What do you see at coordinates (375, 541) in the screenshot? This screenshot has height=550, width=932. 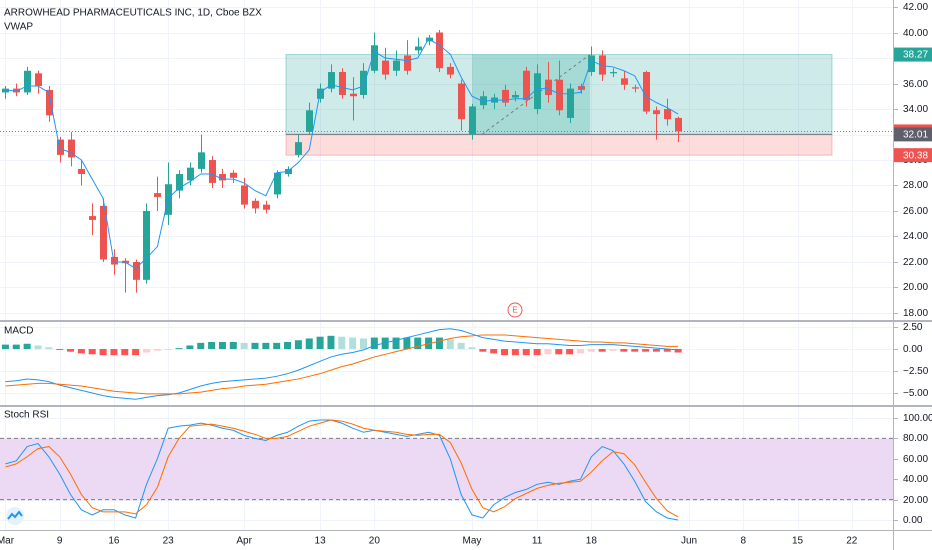 I see `x-tick-label: 20` at bounding box center [375, 541].